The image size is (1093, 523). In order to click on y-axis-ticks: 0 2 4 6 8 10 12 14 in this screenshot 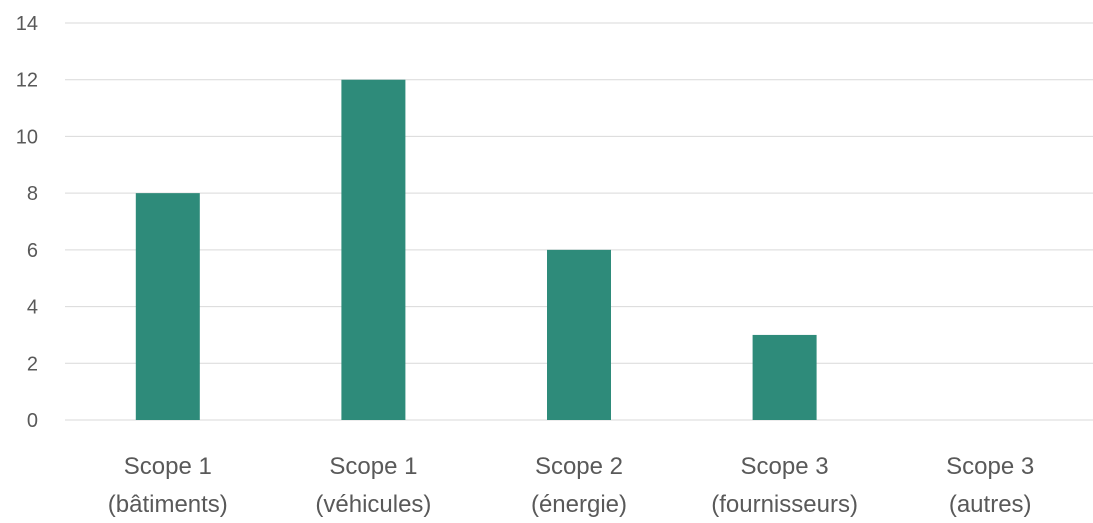, I will do `click(27, 222)`.